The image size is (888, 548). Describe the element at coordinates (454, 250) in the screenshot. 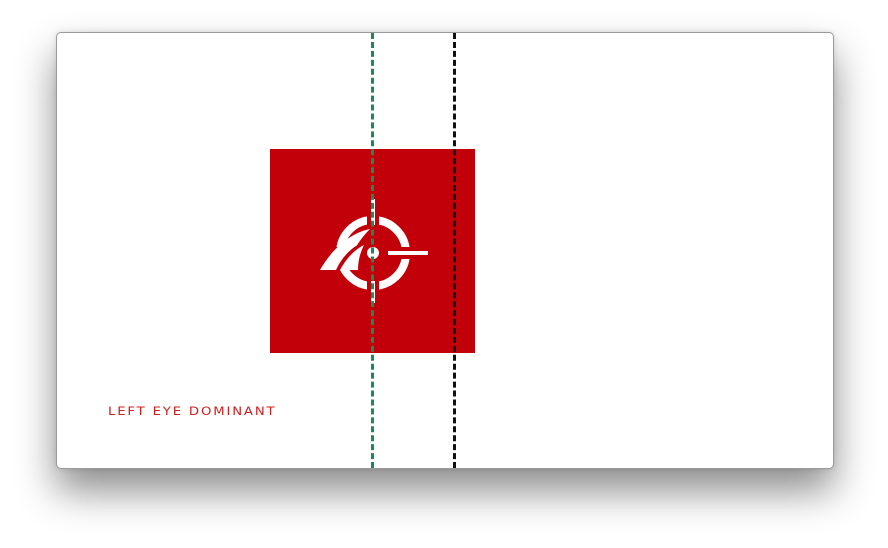

I see `other-eye-line` at that location.